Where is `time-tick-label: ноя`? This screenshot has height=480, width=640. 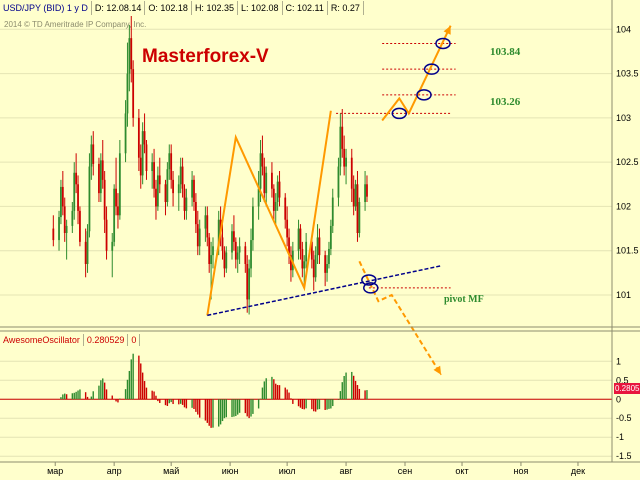 time-tick-label: ноя is located at coordinates (521, 471).